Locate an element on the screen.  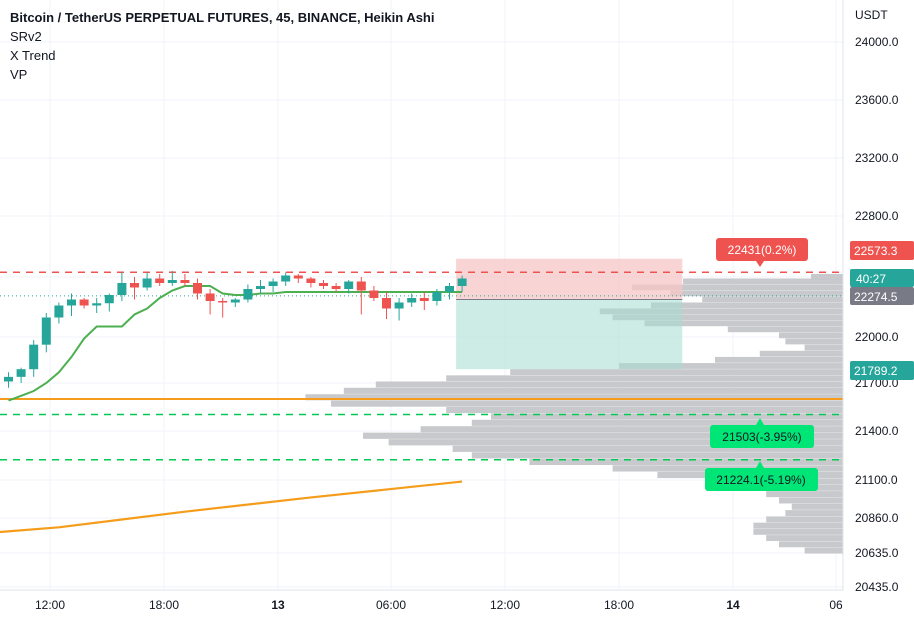
last-price-label: 22274.5 is located at coordinates (876, 297).